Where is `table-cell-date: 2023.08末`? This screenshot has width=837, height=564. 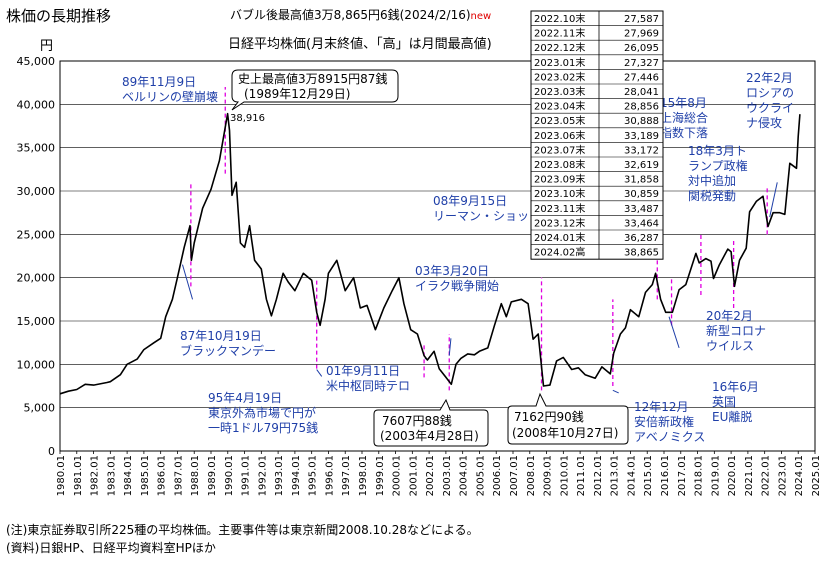
table-cell-date: 2023.08末 is located at coordinates (559, 164).